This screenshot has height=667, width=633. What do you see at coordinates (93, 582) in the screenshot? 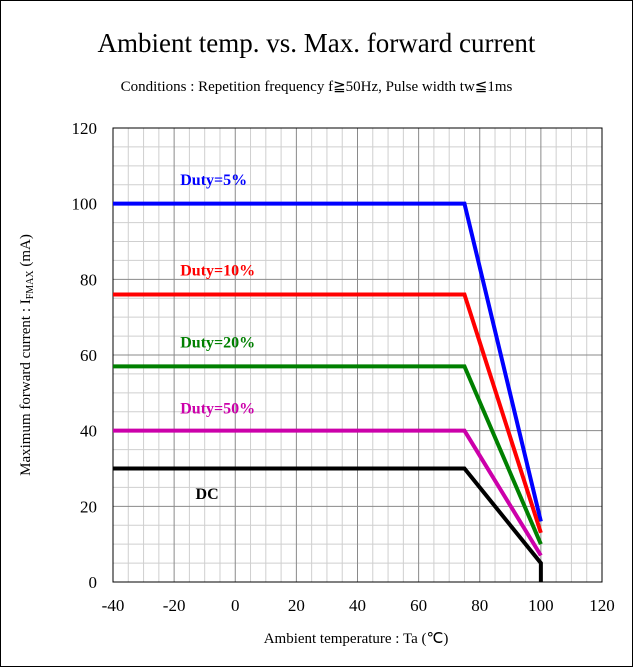
I see `y-tick-label: 0` at bounding box center [93, 582].